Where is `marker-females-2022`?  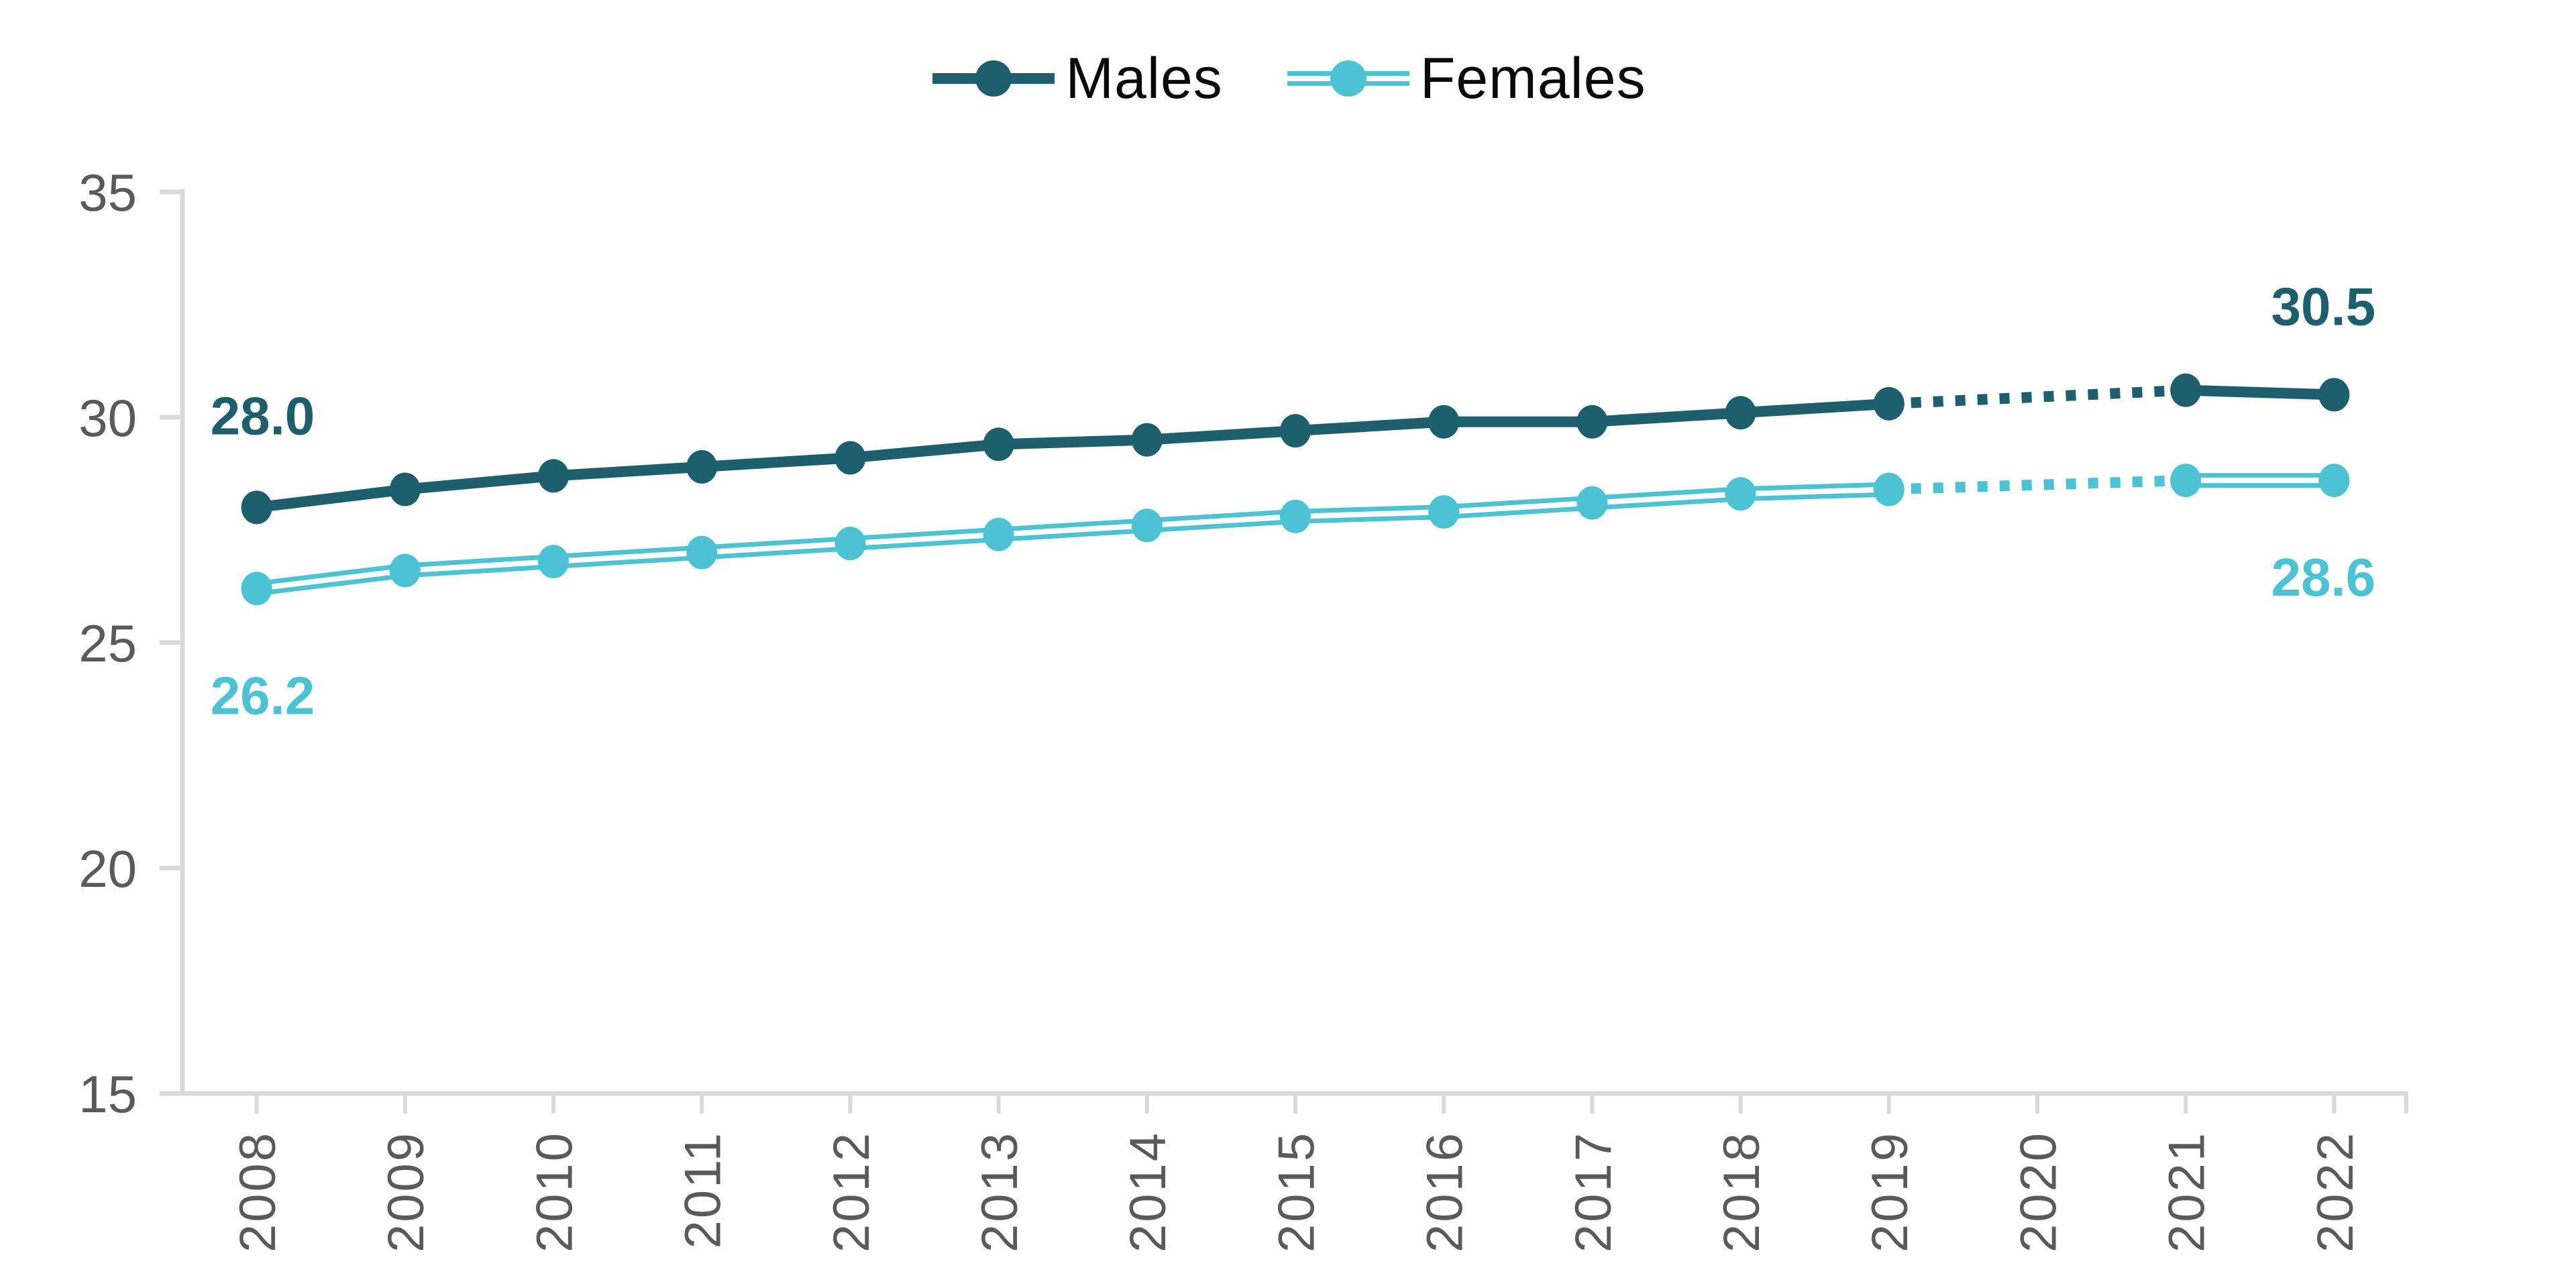
marker-females-2022 is located at coordinates (2334, 481).